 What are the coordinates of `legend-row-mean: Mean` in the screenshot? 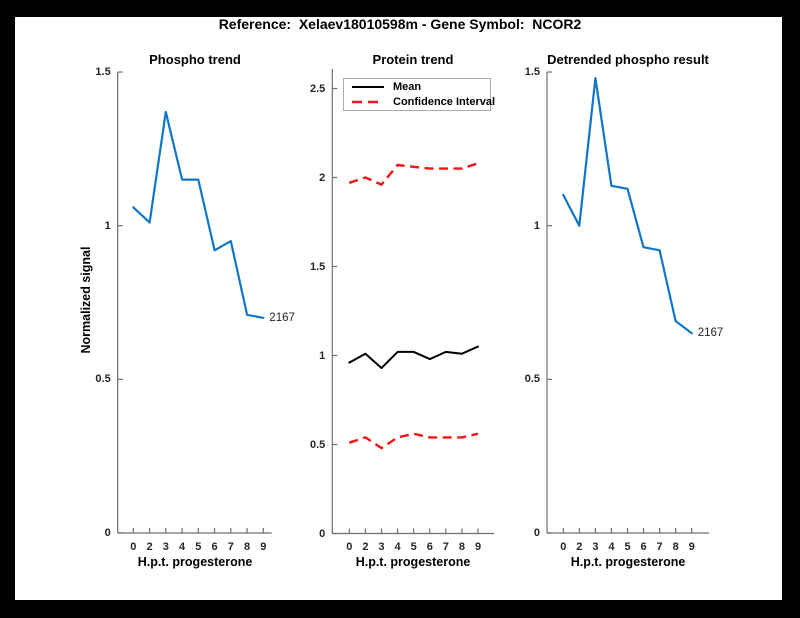 It's located at (417, 87).